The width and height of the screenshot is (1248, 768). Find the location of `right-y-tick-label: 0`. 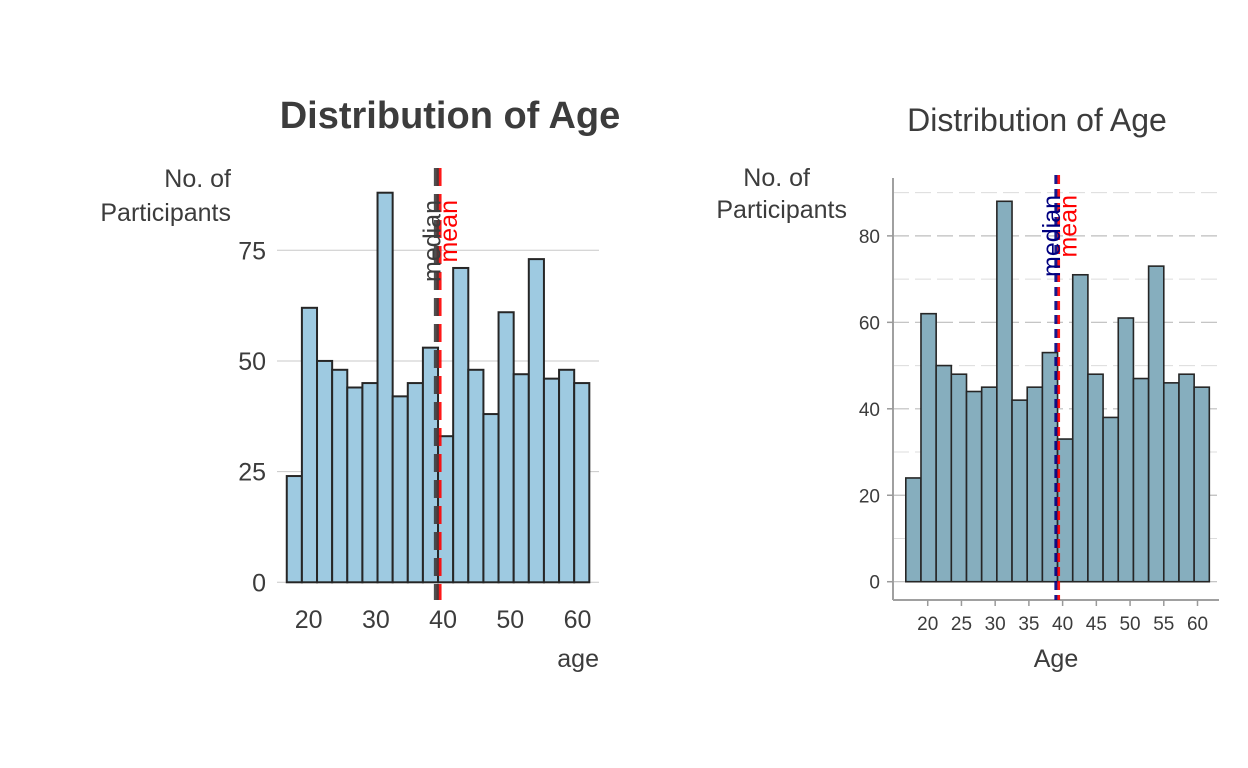

right-y-tick-label: 0 is located at coordinates (874, 583).